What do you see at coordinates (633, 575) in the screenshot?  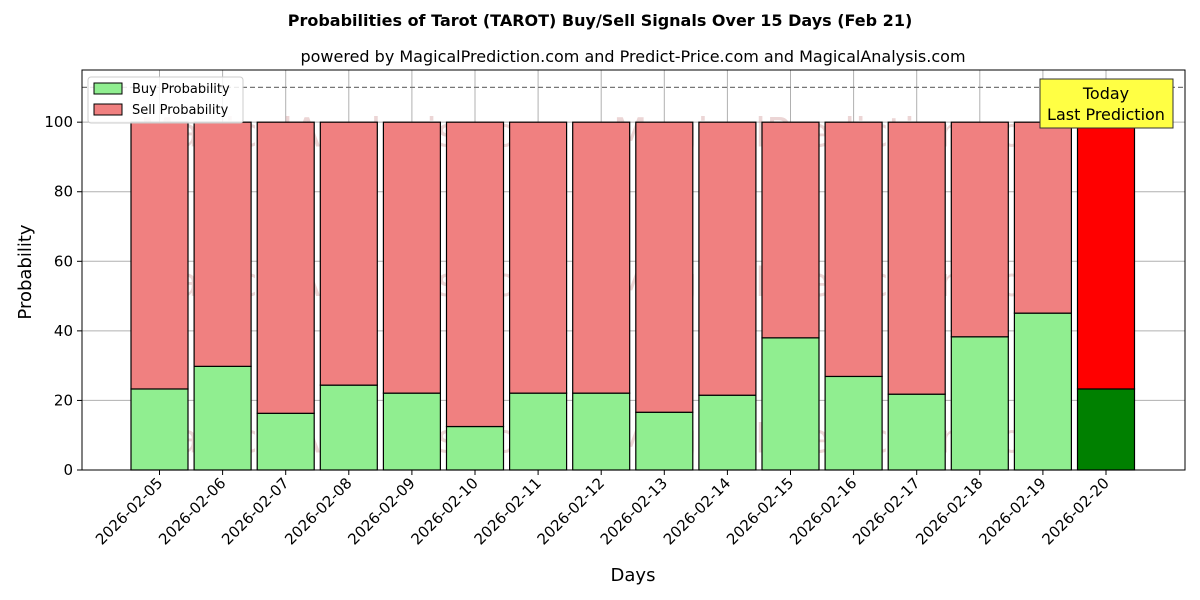 I see `x-axis-label: Days` at bounding box center [633, 575].